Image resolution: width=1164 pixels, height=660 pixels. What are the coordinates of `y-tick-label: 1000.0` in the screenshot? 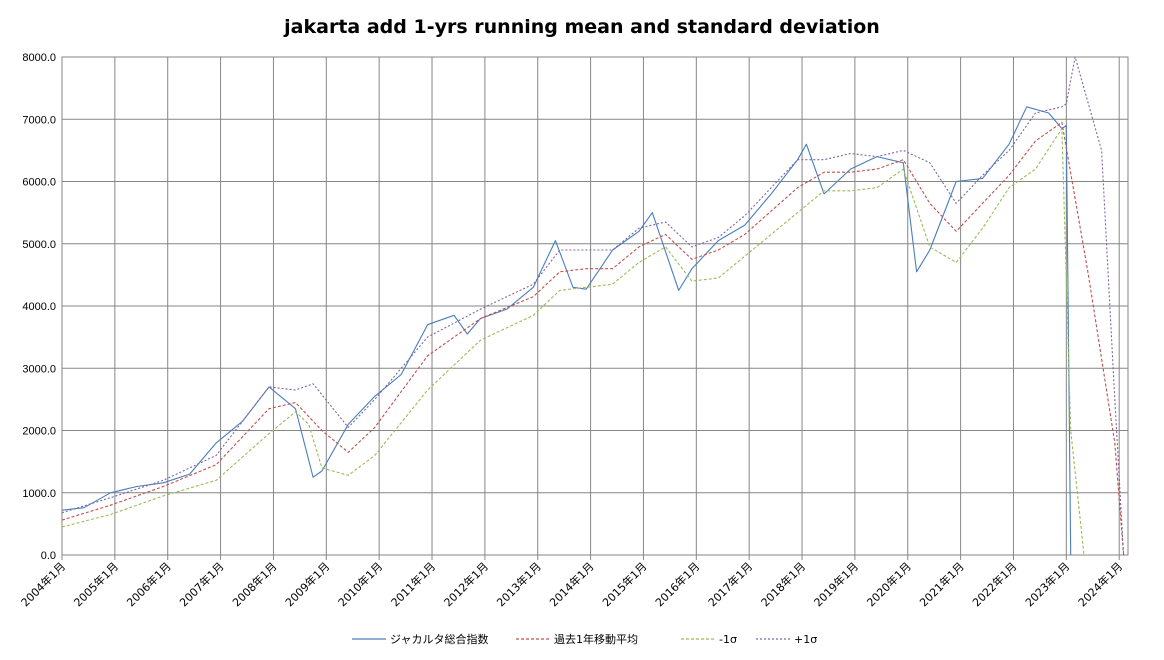 It's located at (39, 494).